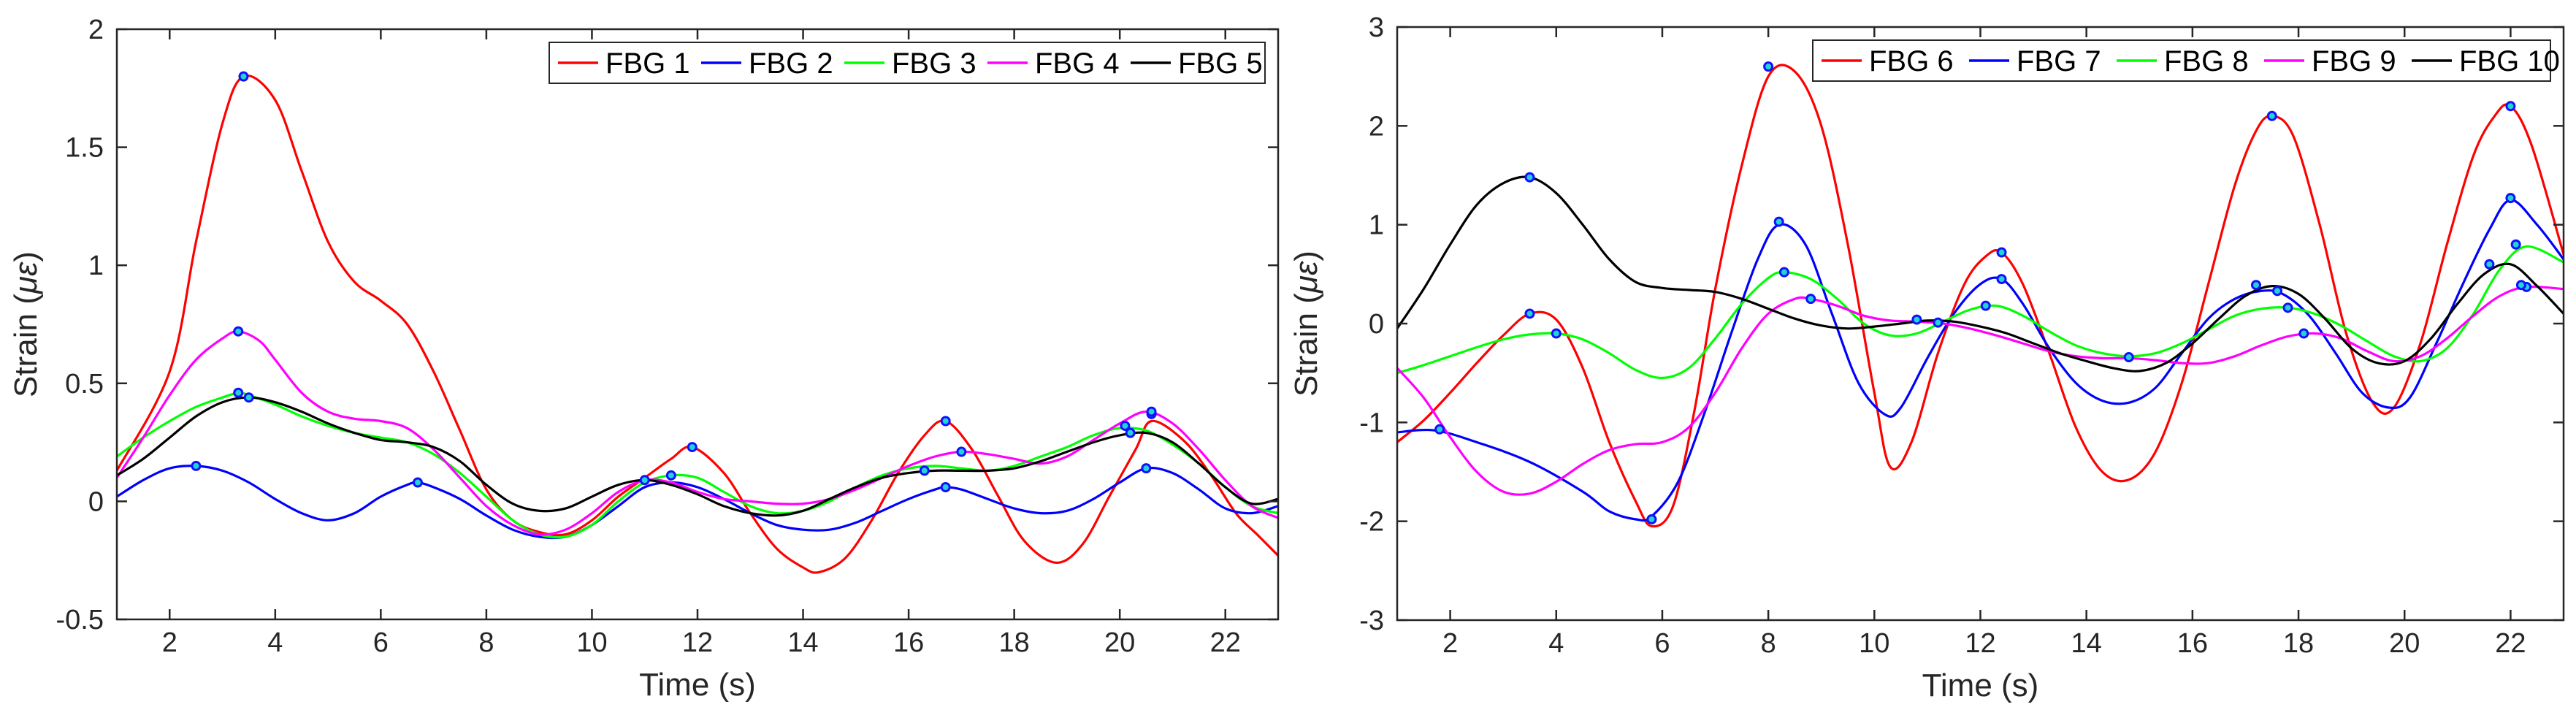  Describe the element at coordinates (2086, 643) in the screenshot. I see `right-x-tick-label: 14` at that location.